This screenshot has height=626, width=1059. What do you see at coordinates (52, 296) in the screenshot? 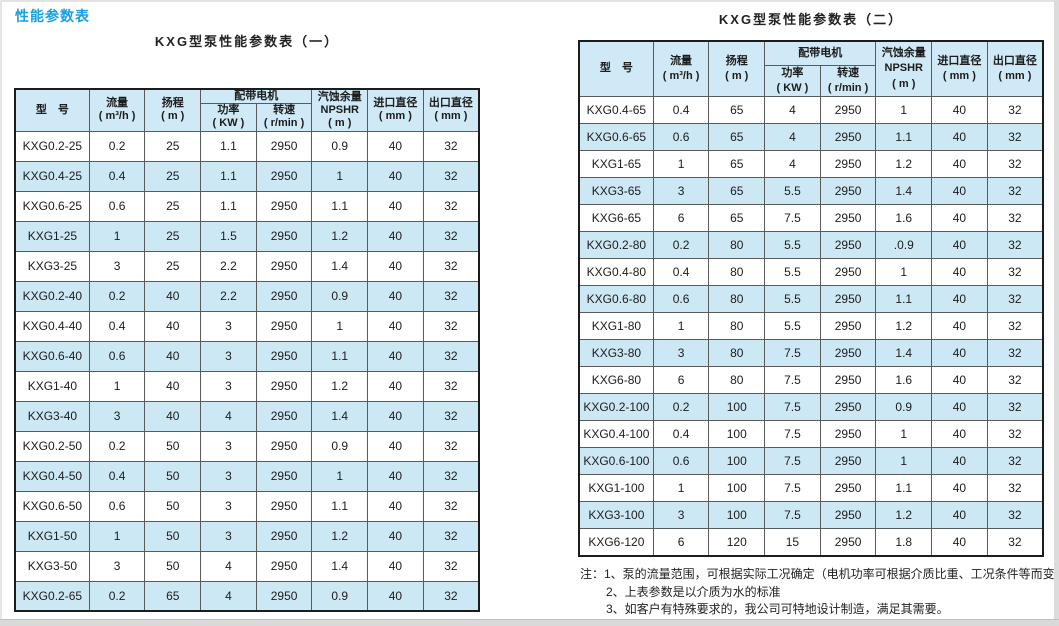
I see `table-cell: KXG0.2-40` at bounding box center [52, 296].